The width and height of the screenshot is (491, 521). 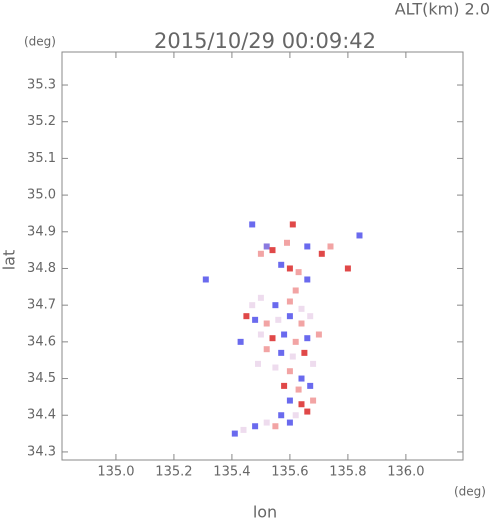 What do you see at coordinates (289, 472) in the screenshot?
I see `x-tick-label: 135.6` at bounding box center [289, 472].